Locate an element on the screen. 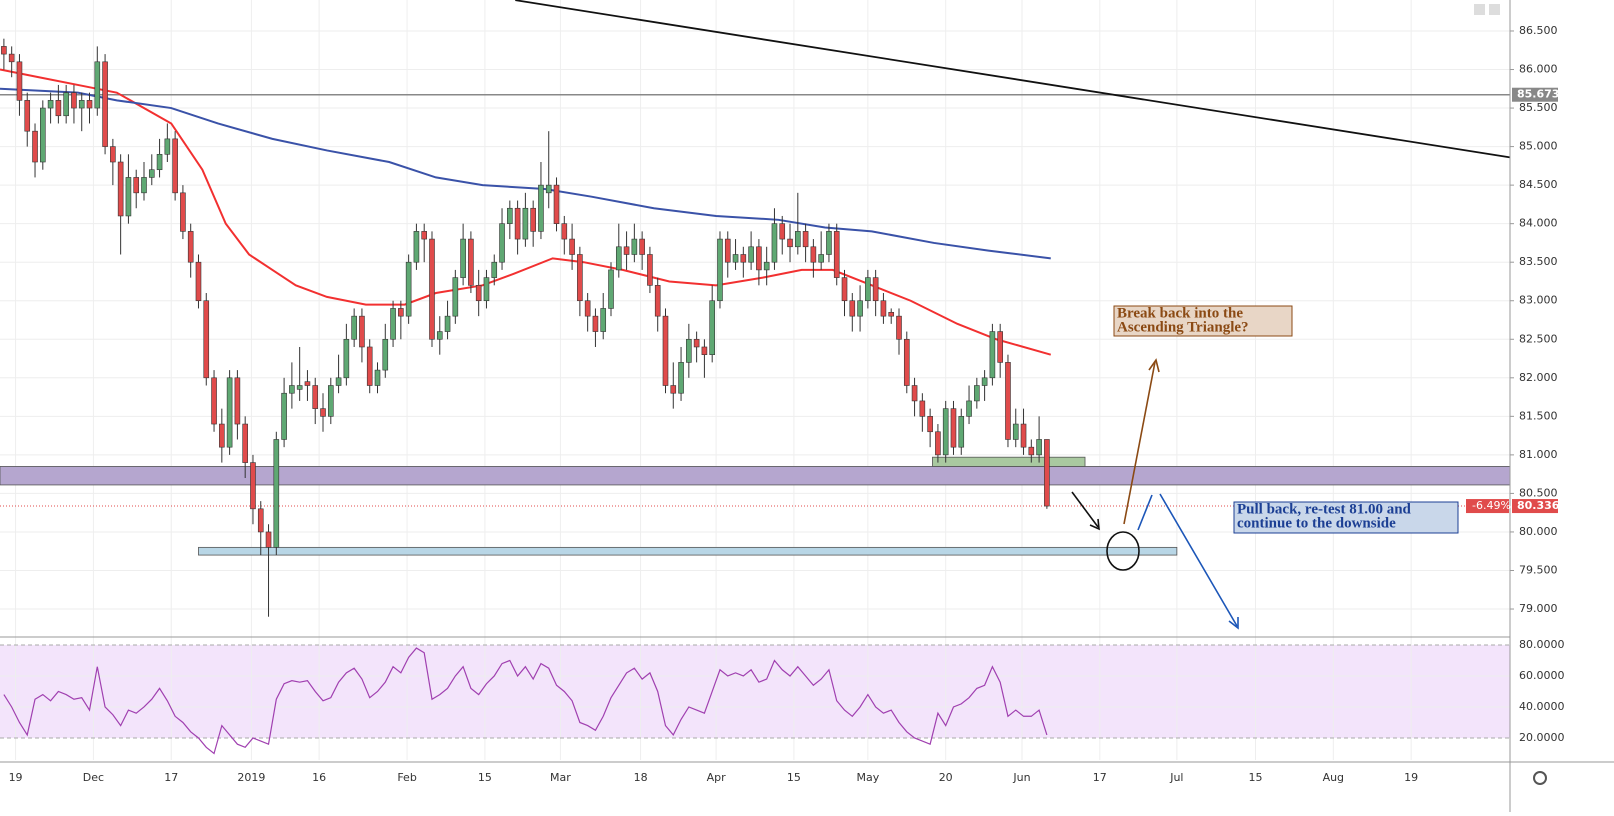 The width and height of the screenshot is (1614, 816). y-tick-label: 80.000 is located at coordinates (1538, 531).